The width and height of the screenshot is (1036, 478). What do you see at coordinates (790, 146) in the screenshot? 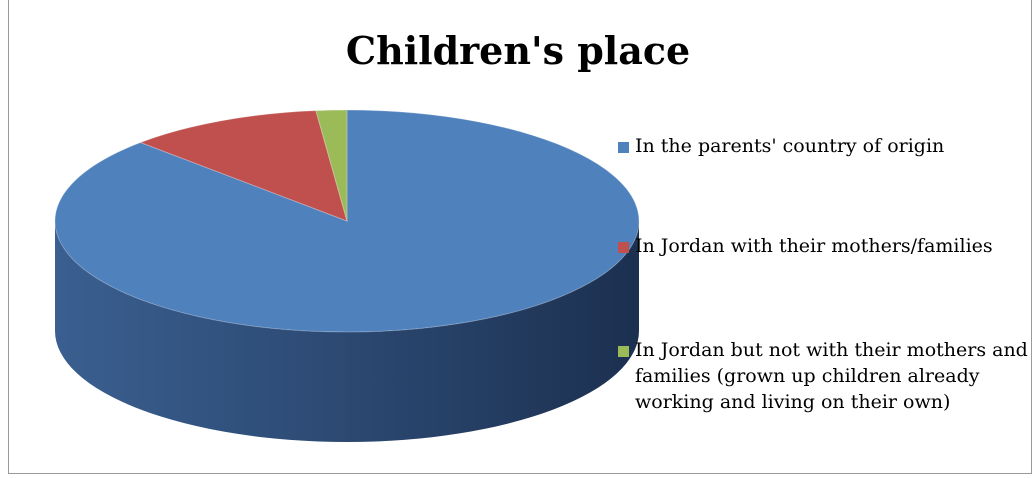
I see `legend-label: In the parents' country of origin` at bounding box center [790, 146].